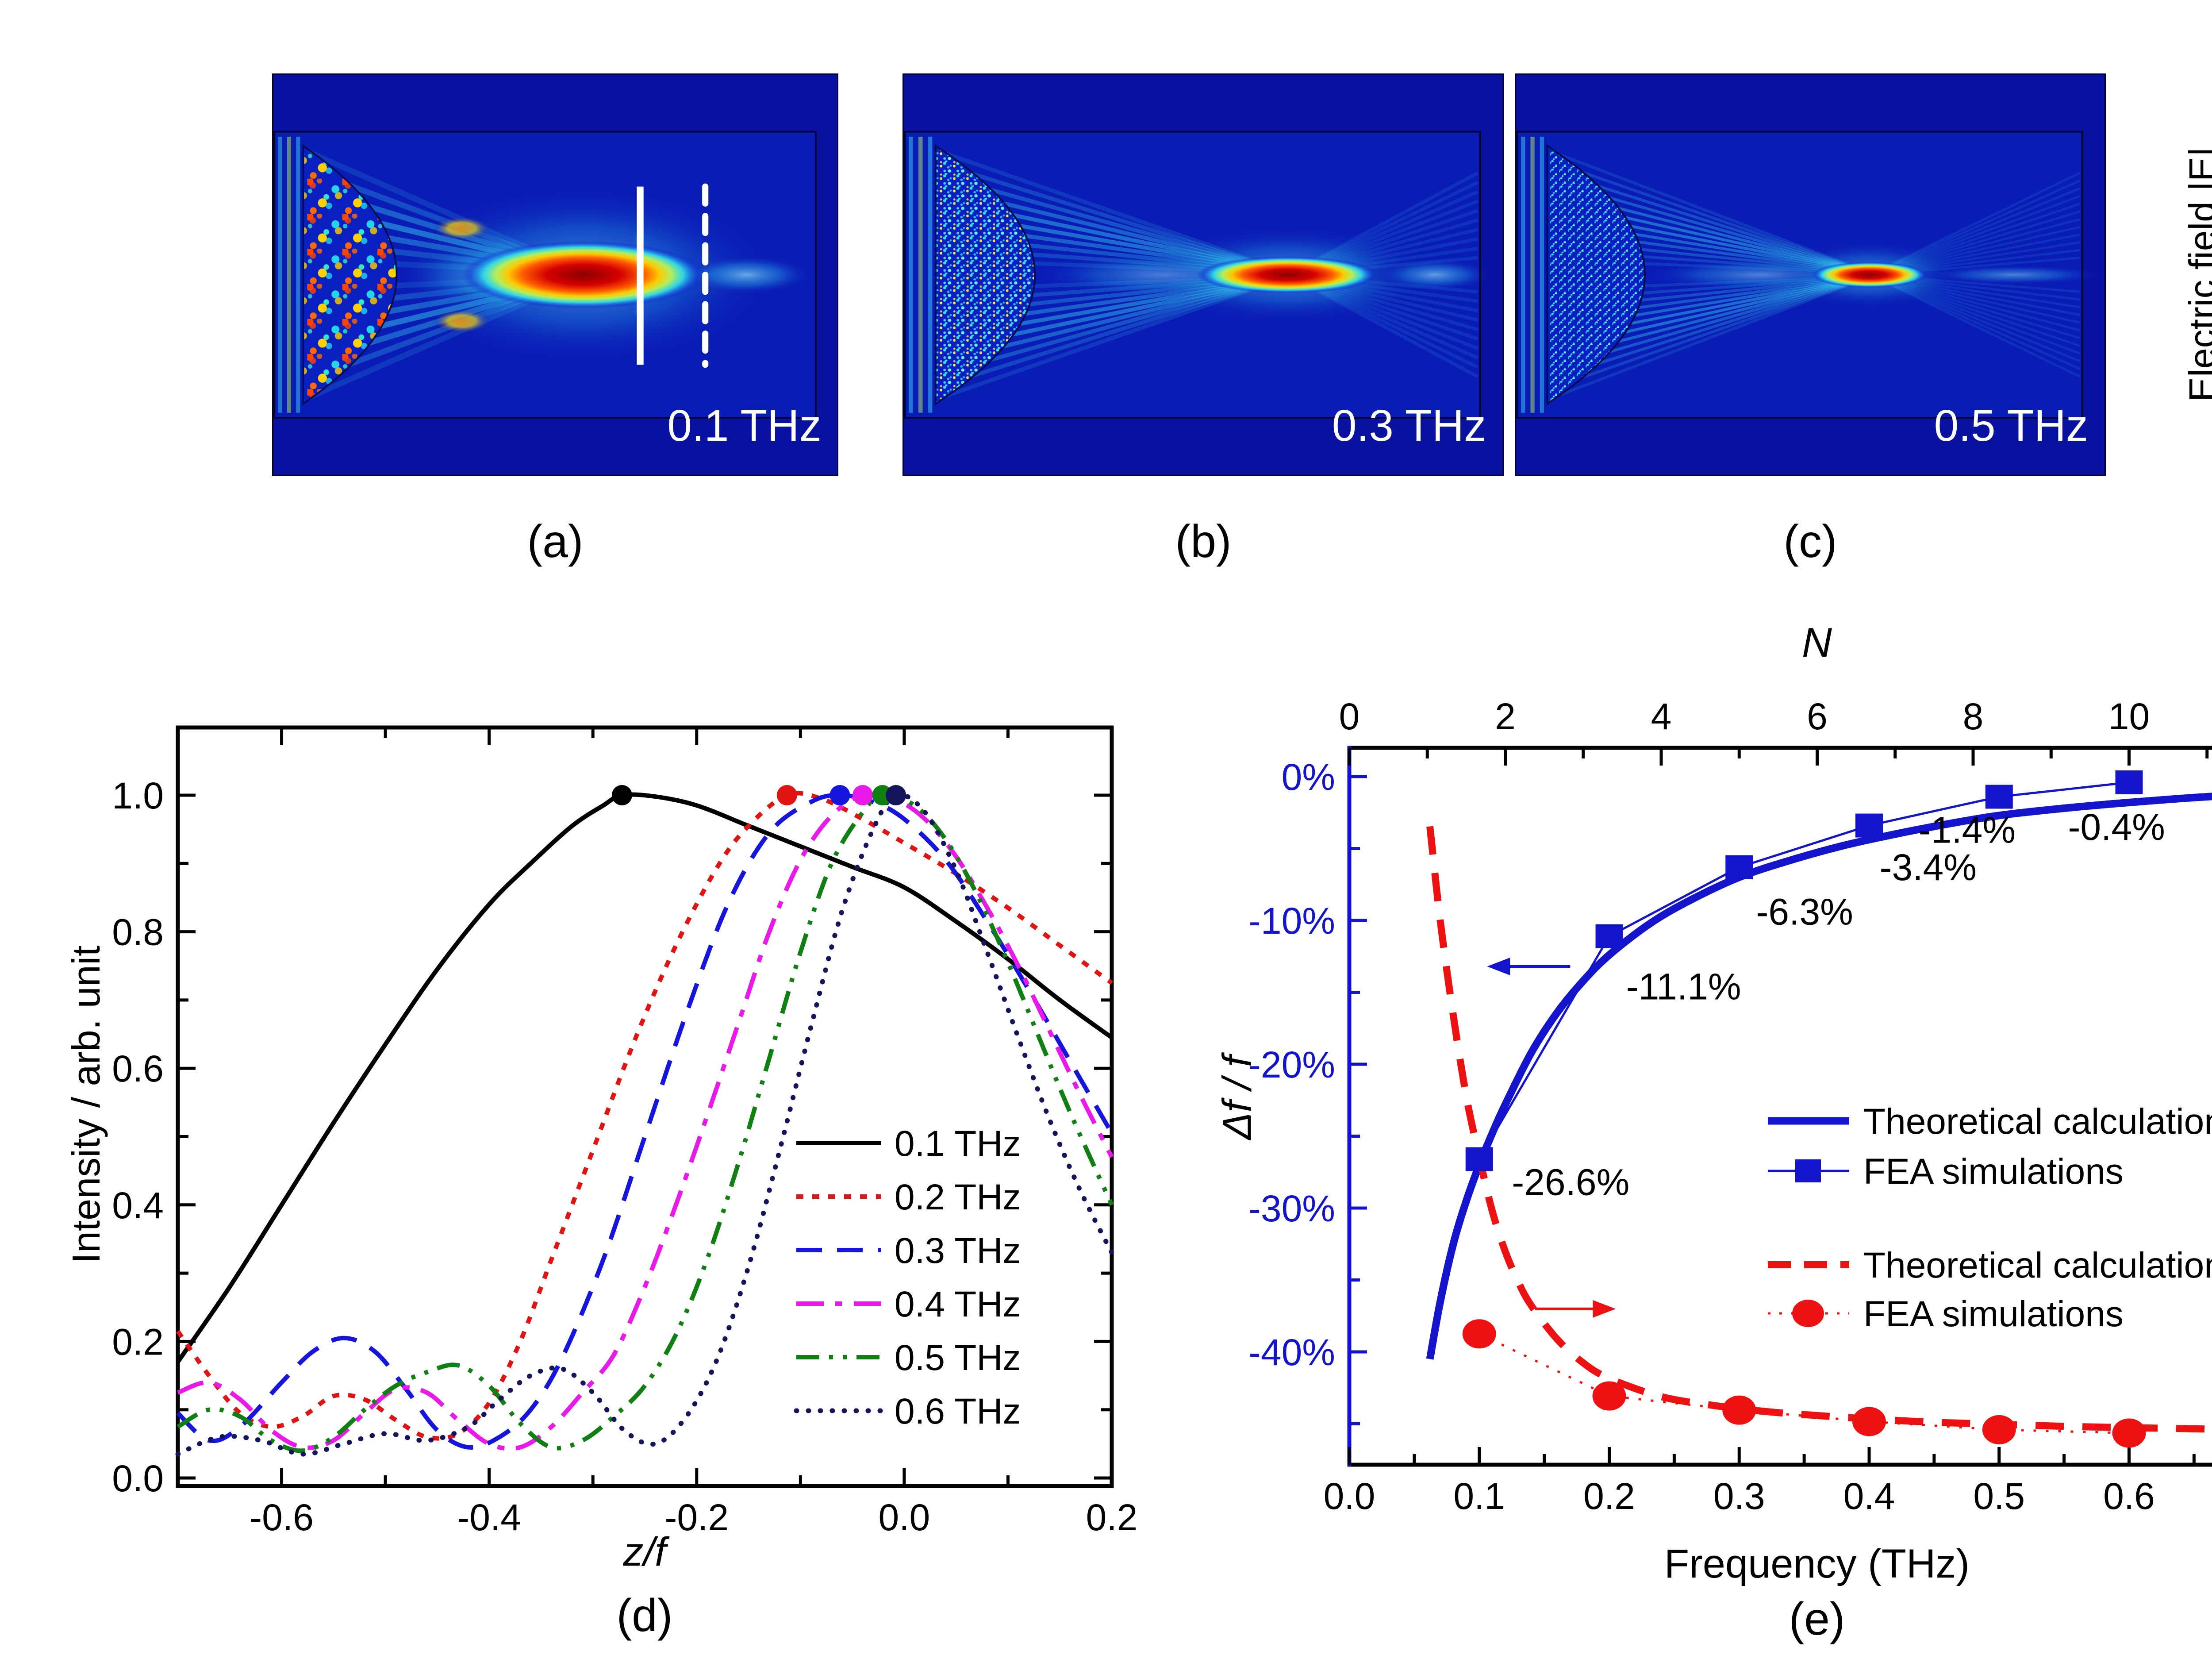 The image size is (2212, 1655). What do you see at coordinates (958, 1144) in the screenshot?
I see `svg-text: 0.1 THz` at bounding box center [958, 1144].